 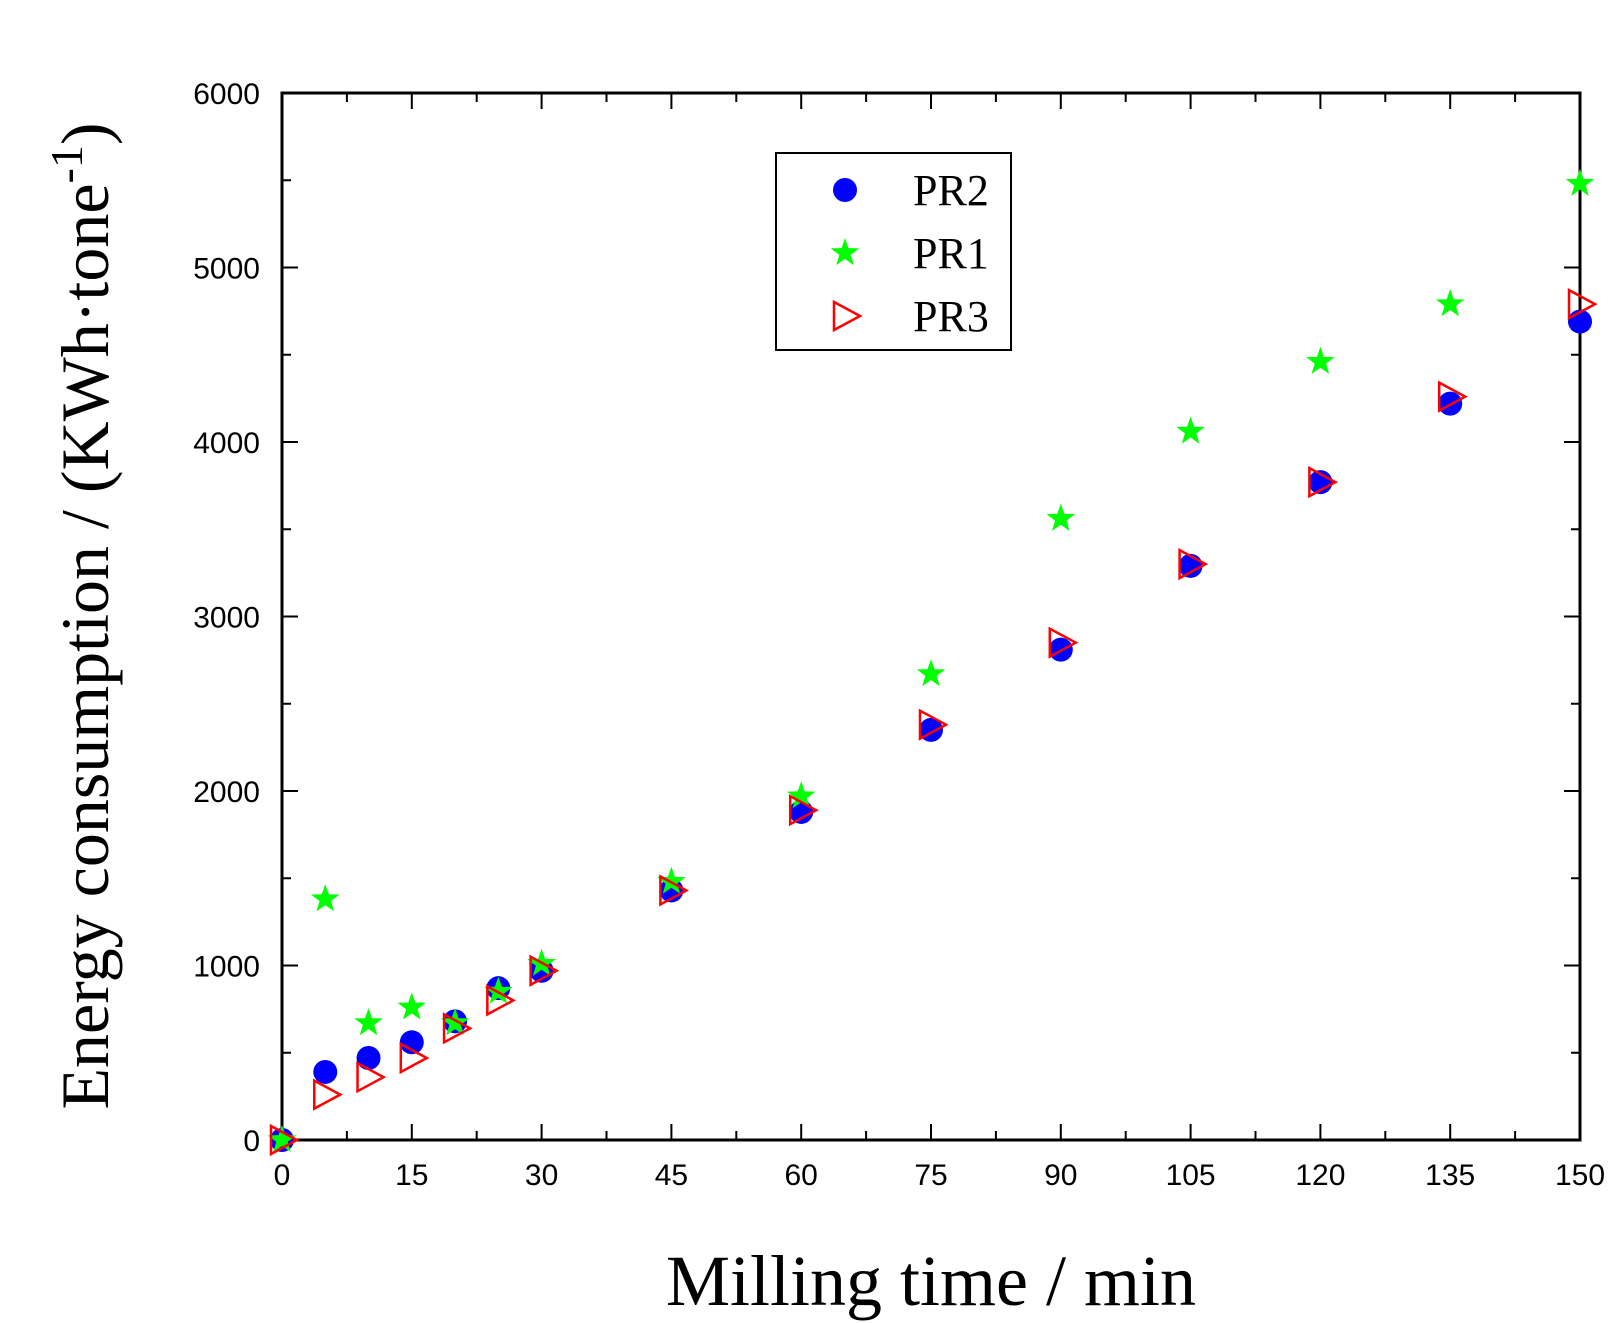 What do you see at coordinates (66, 164) in the screenshot?
I see `y-axis-title-superscript: -1` at bounding box center [66, 164].